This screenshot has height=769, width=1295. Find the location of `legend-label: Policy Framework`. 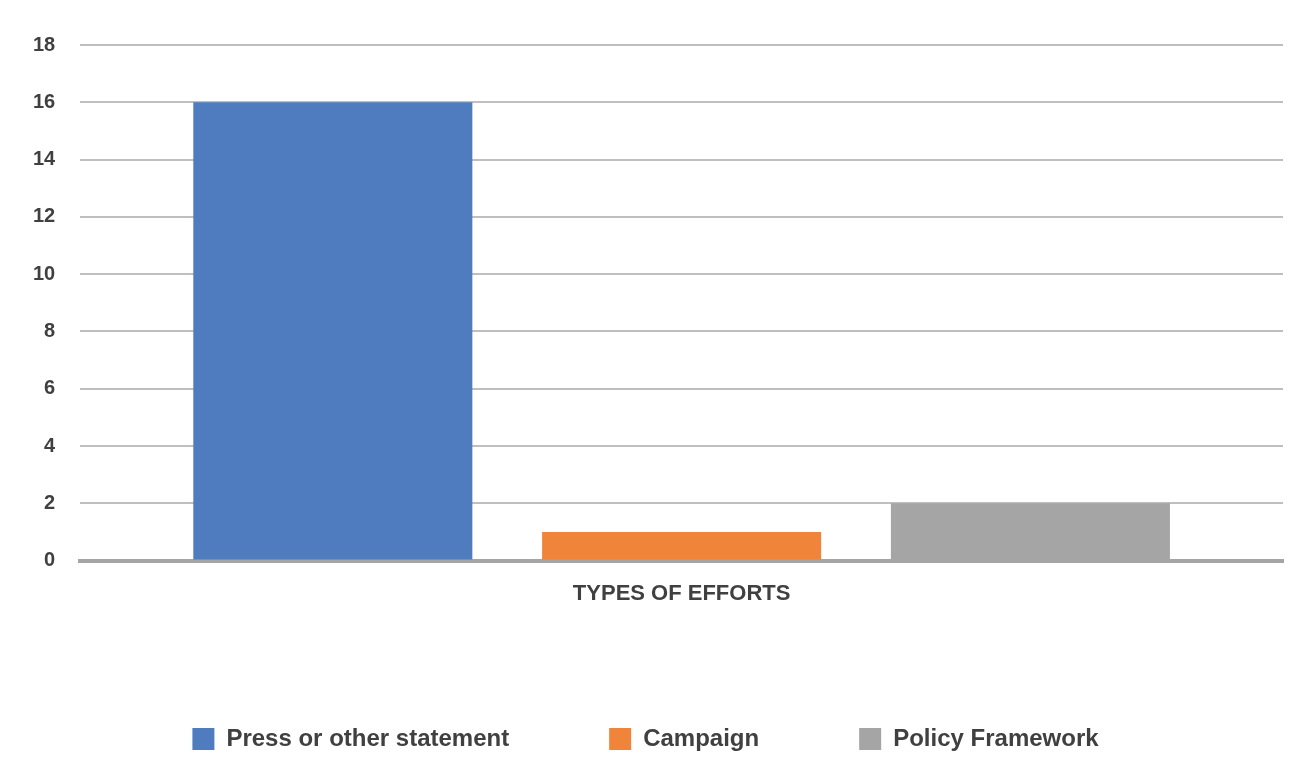

legend-label: Policy Framework is located at coordinates (996, 737).